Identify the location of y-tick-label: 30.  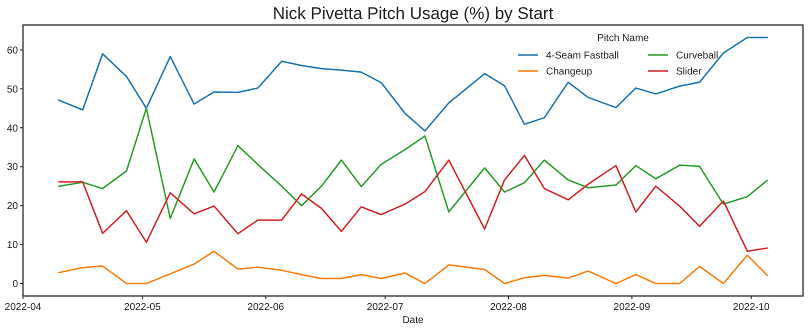
(12, 168).